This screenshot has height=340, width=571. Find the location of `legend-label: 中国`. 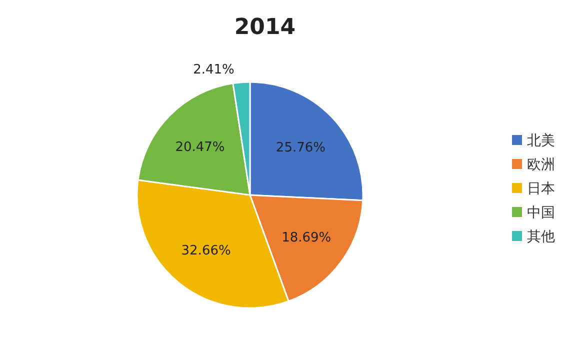

legend-label: 中国 is located at coordinates (541, 213).